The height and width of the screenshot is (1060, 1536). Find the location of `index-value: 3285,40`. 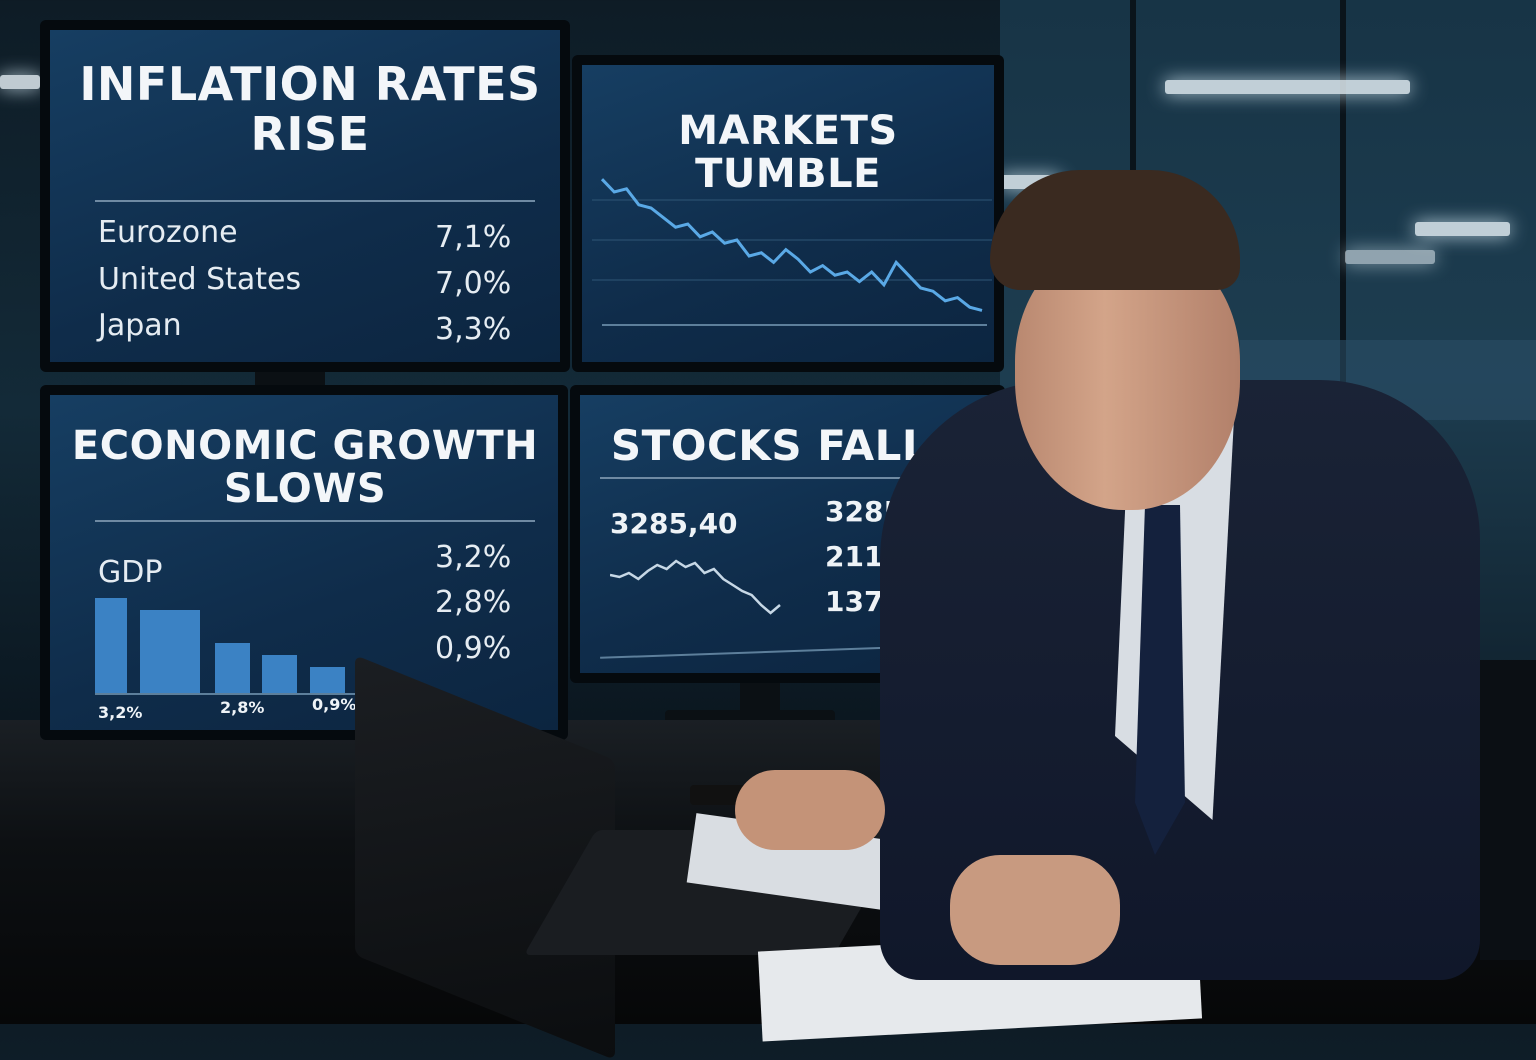

index-value: 3285,40 is located at coordinates (674, 523).